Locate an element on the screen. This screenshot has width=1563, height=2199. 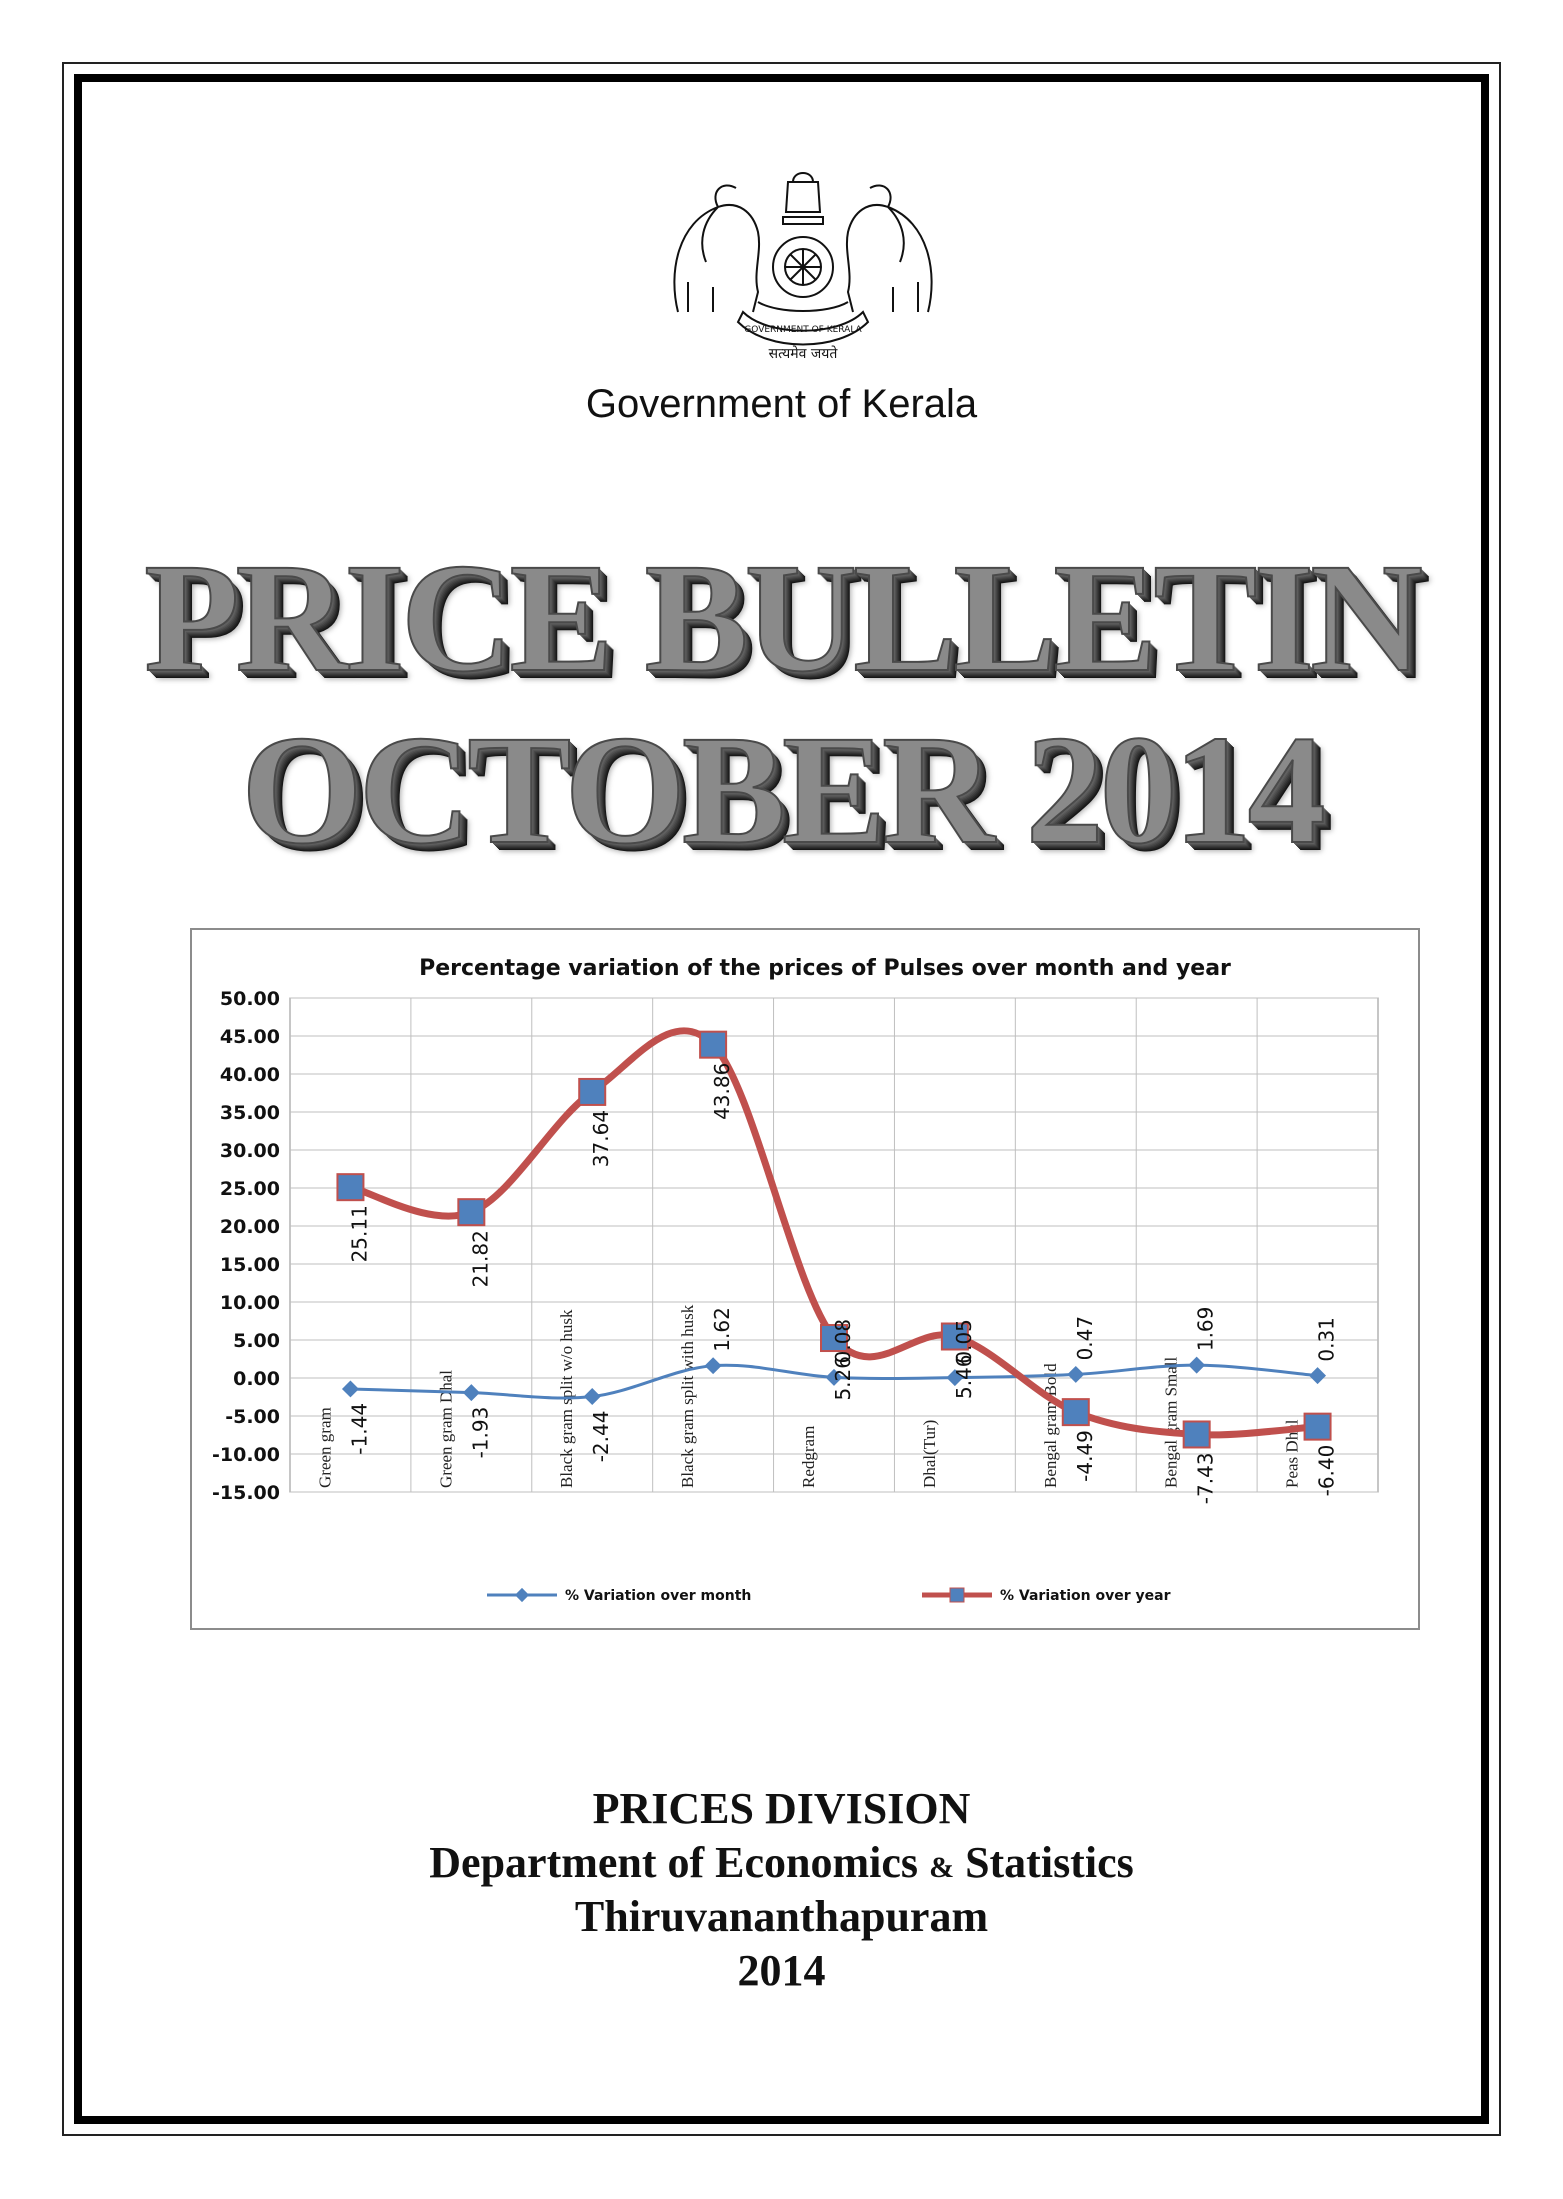
y-tick-label: 10.00 is located at coordinates (250, 1303).